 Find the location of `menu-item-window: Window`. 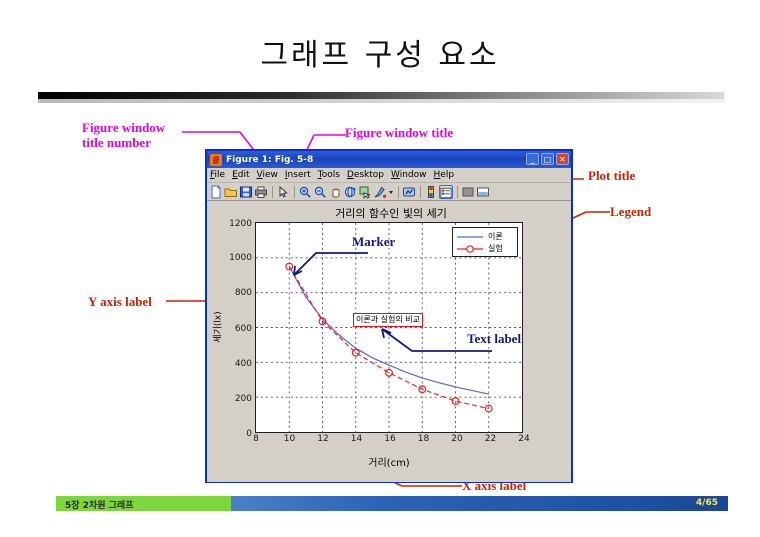

menu-item-window: Window is located at coordinates (409, 175).